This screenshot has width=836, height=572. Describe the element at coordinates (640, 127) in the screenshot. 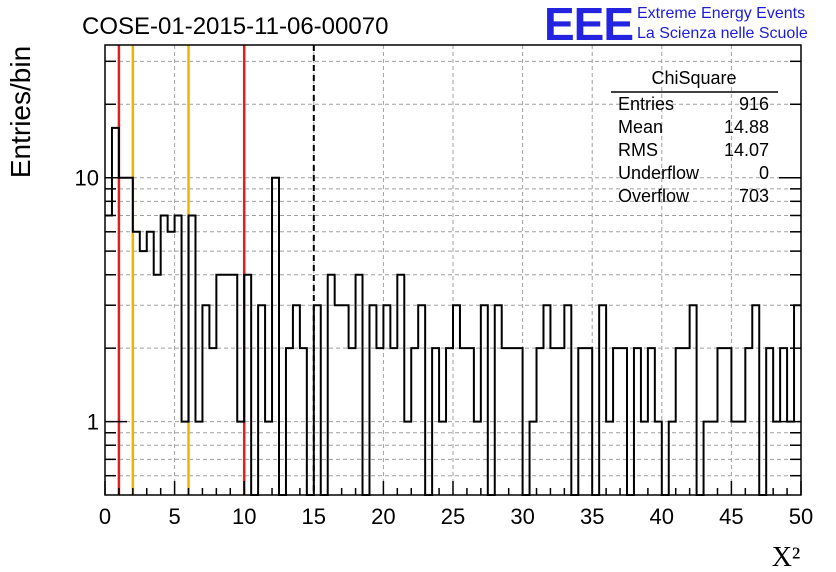

I see `stats-label-mean: Mean` at that location.